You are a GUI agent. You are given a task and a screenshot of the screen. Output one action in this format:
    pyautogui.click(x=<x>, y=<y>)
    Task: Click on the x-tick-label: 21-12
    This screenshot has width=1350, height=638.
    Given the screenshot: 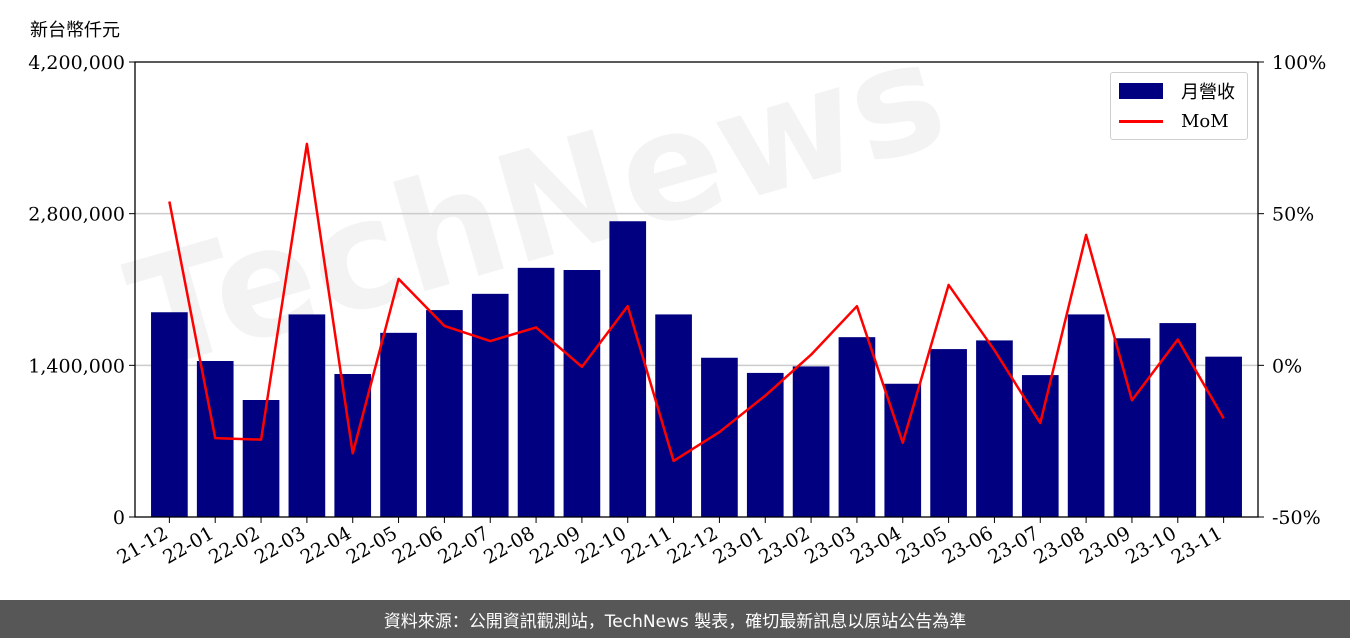 What is the action you would take?
    pyautogui.click(x=142, y=545)
    